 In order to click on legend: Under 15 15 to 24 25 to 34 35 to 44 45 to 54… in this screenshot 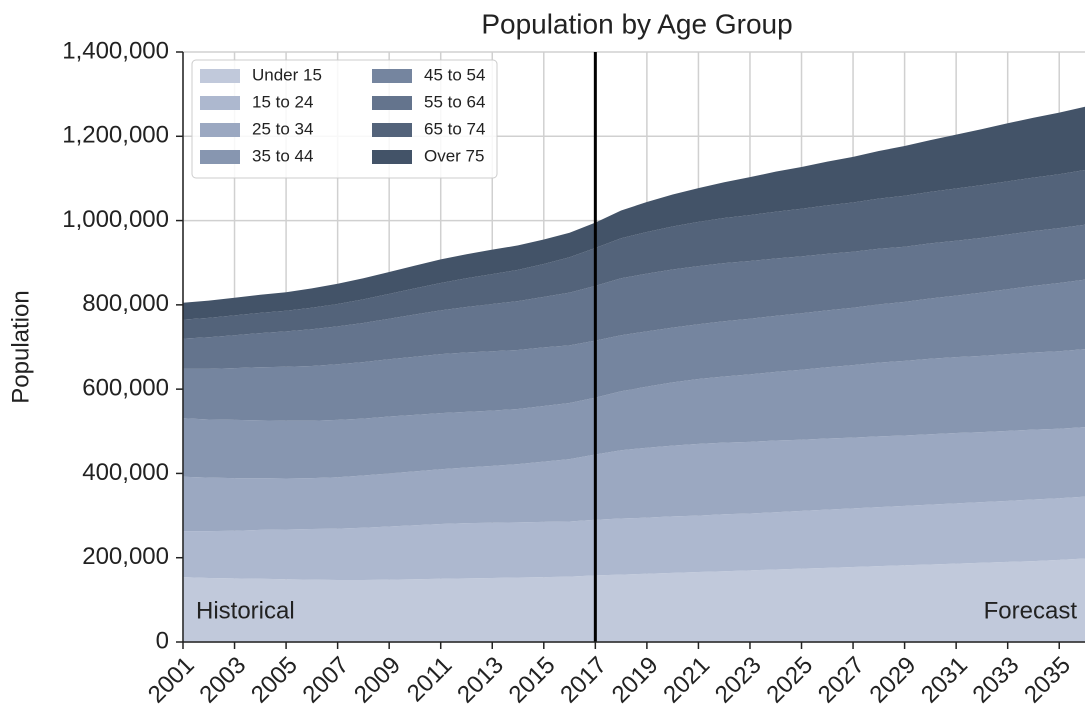, I will do `click(344, 119)`.